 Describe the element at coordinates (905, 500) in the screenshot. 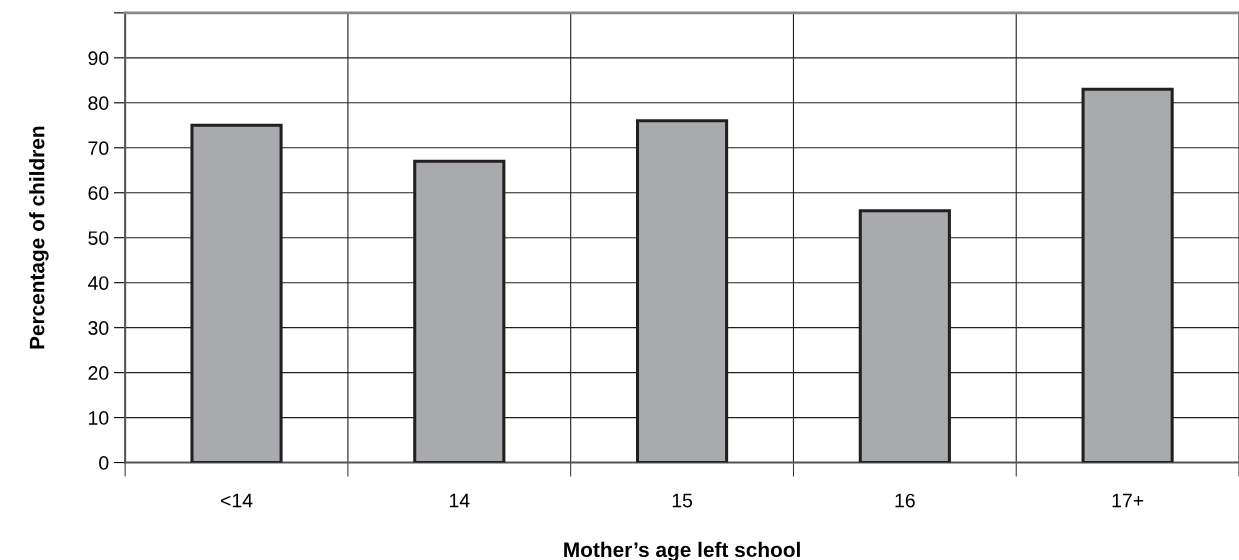

I see `x-tick-label: 16` at that location.